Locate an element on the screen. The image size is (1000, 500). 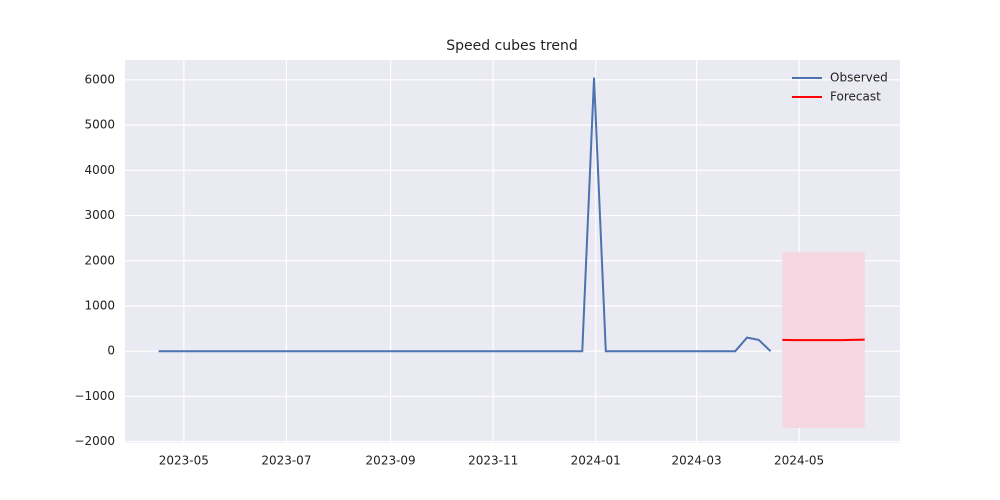
x-tick-label: 2024-03 is located at coordinates (697, 461).